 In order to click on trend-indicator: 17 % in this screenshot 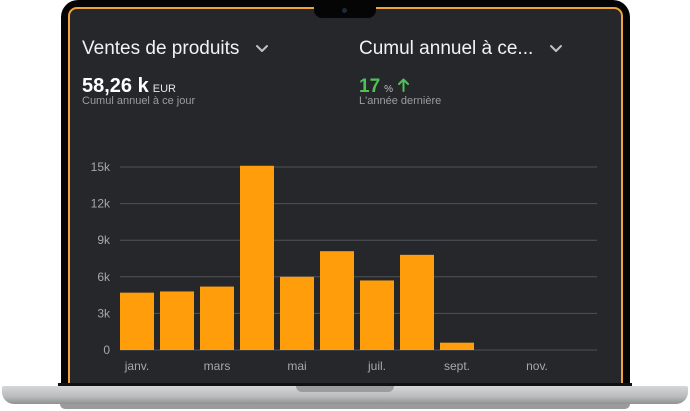, I will do `click(384, 87)`.